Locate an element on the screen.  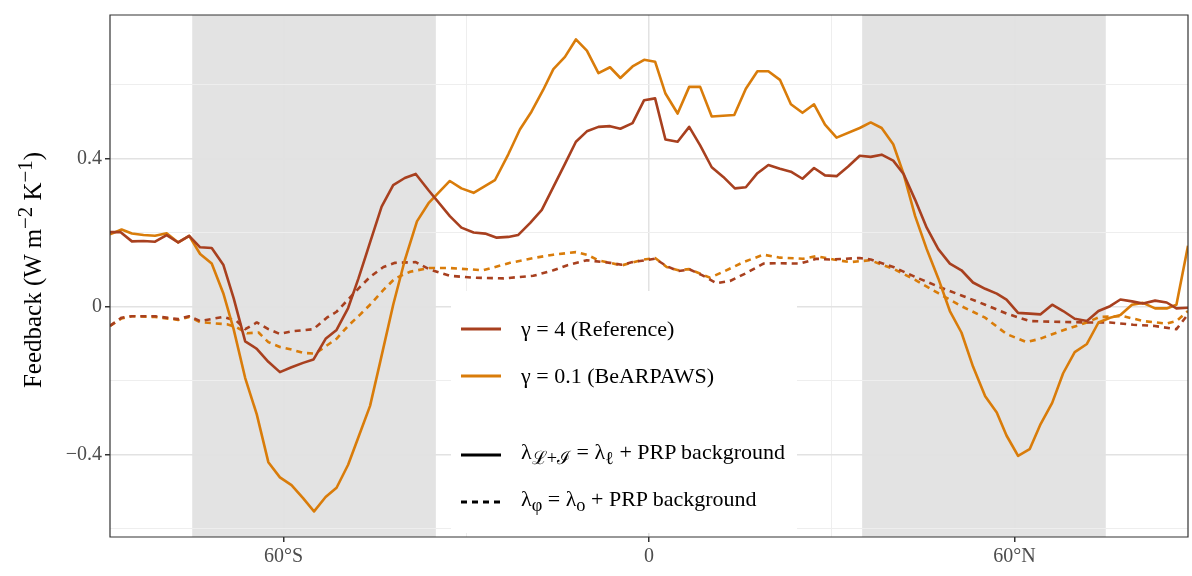
x-tick-label: 60°N is located at coordinates (1014, 555).